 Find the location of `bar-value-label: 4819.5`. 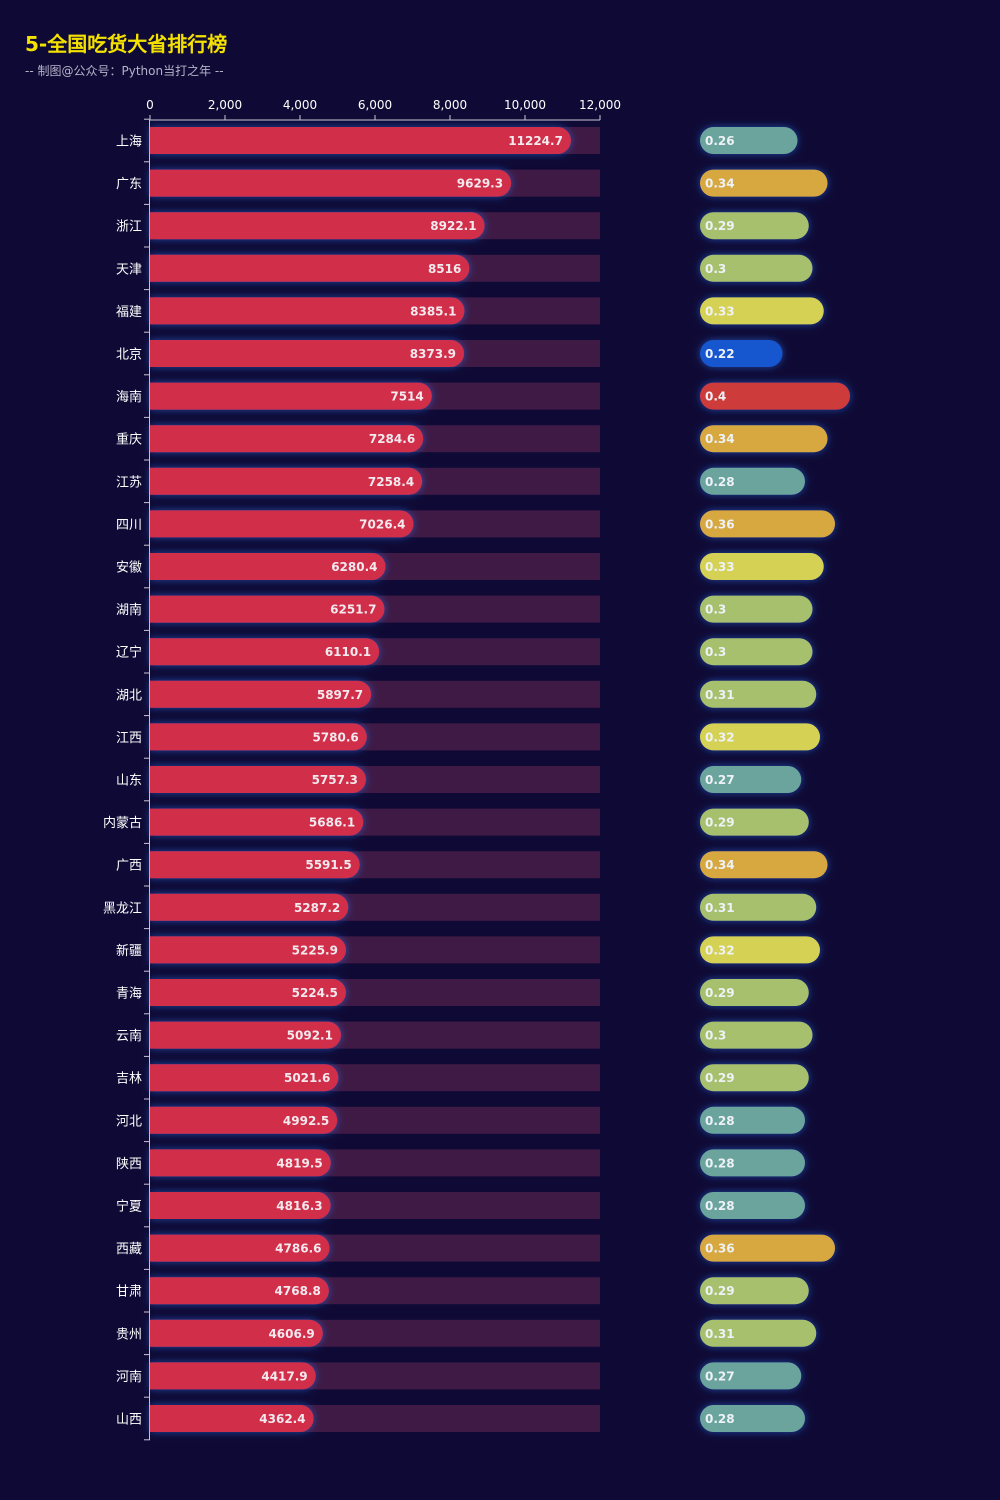

bar-value-label: 4819.5 is located at coordinates (299, 1163).